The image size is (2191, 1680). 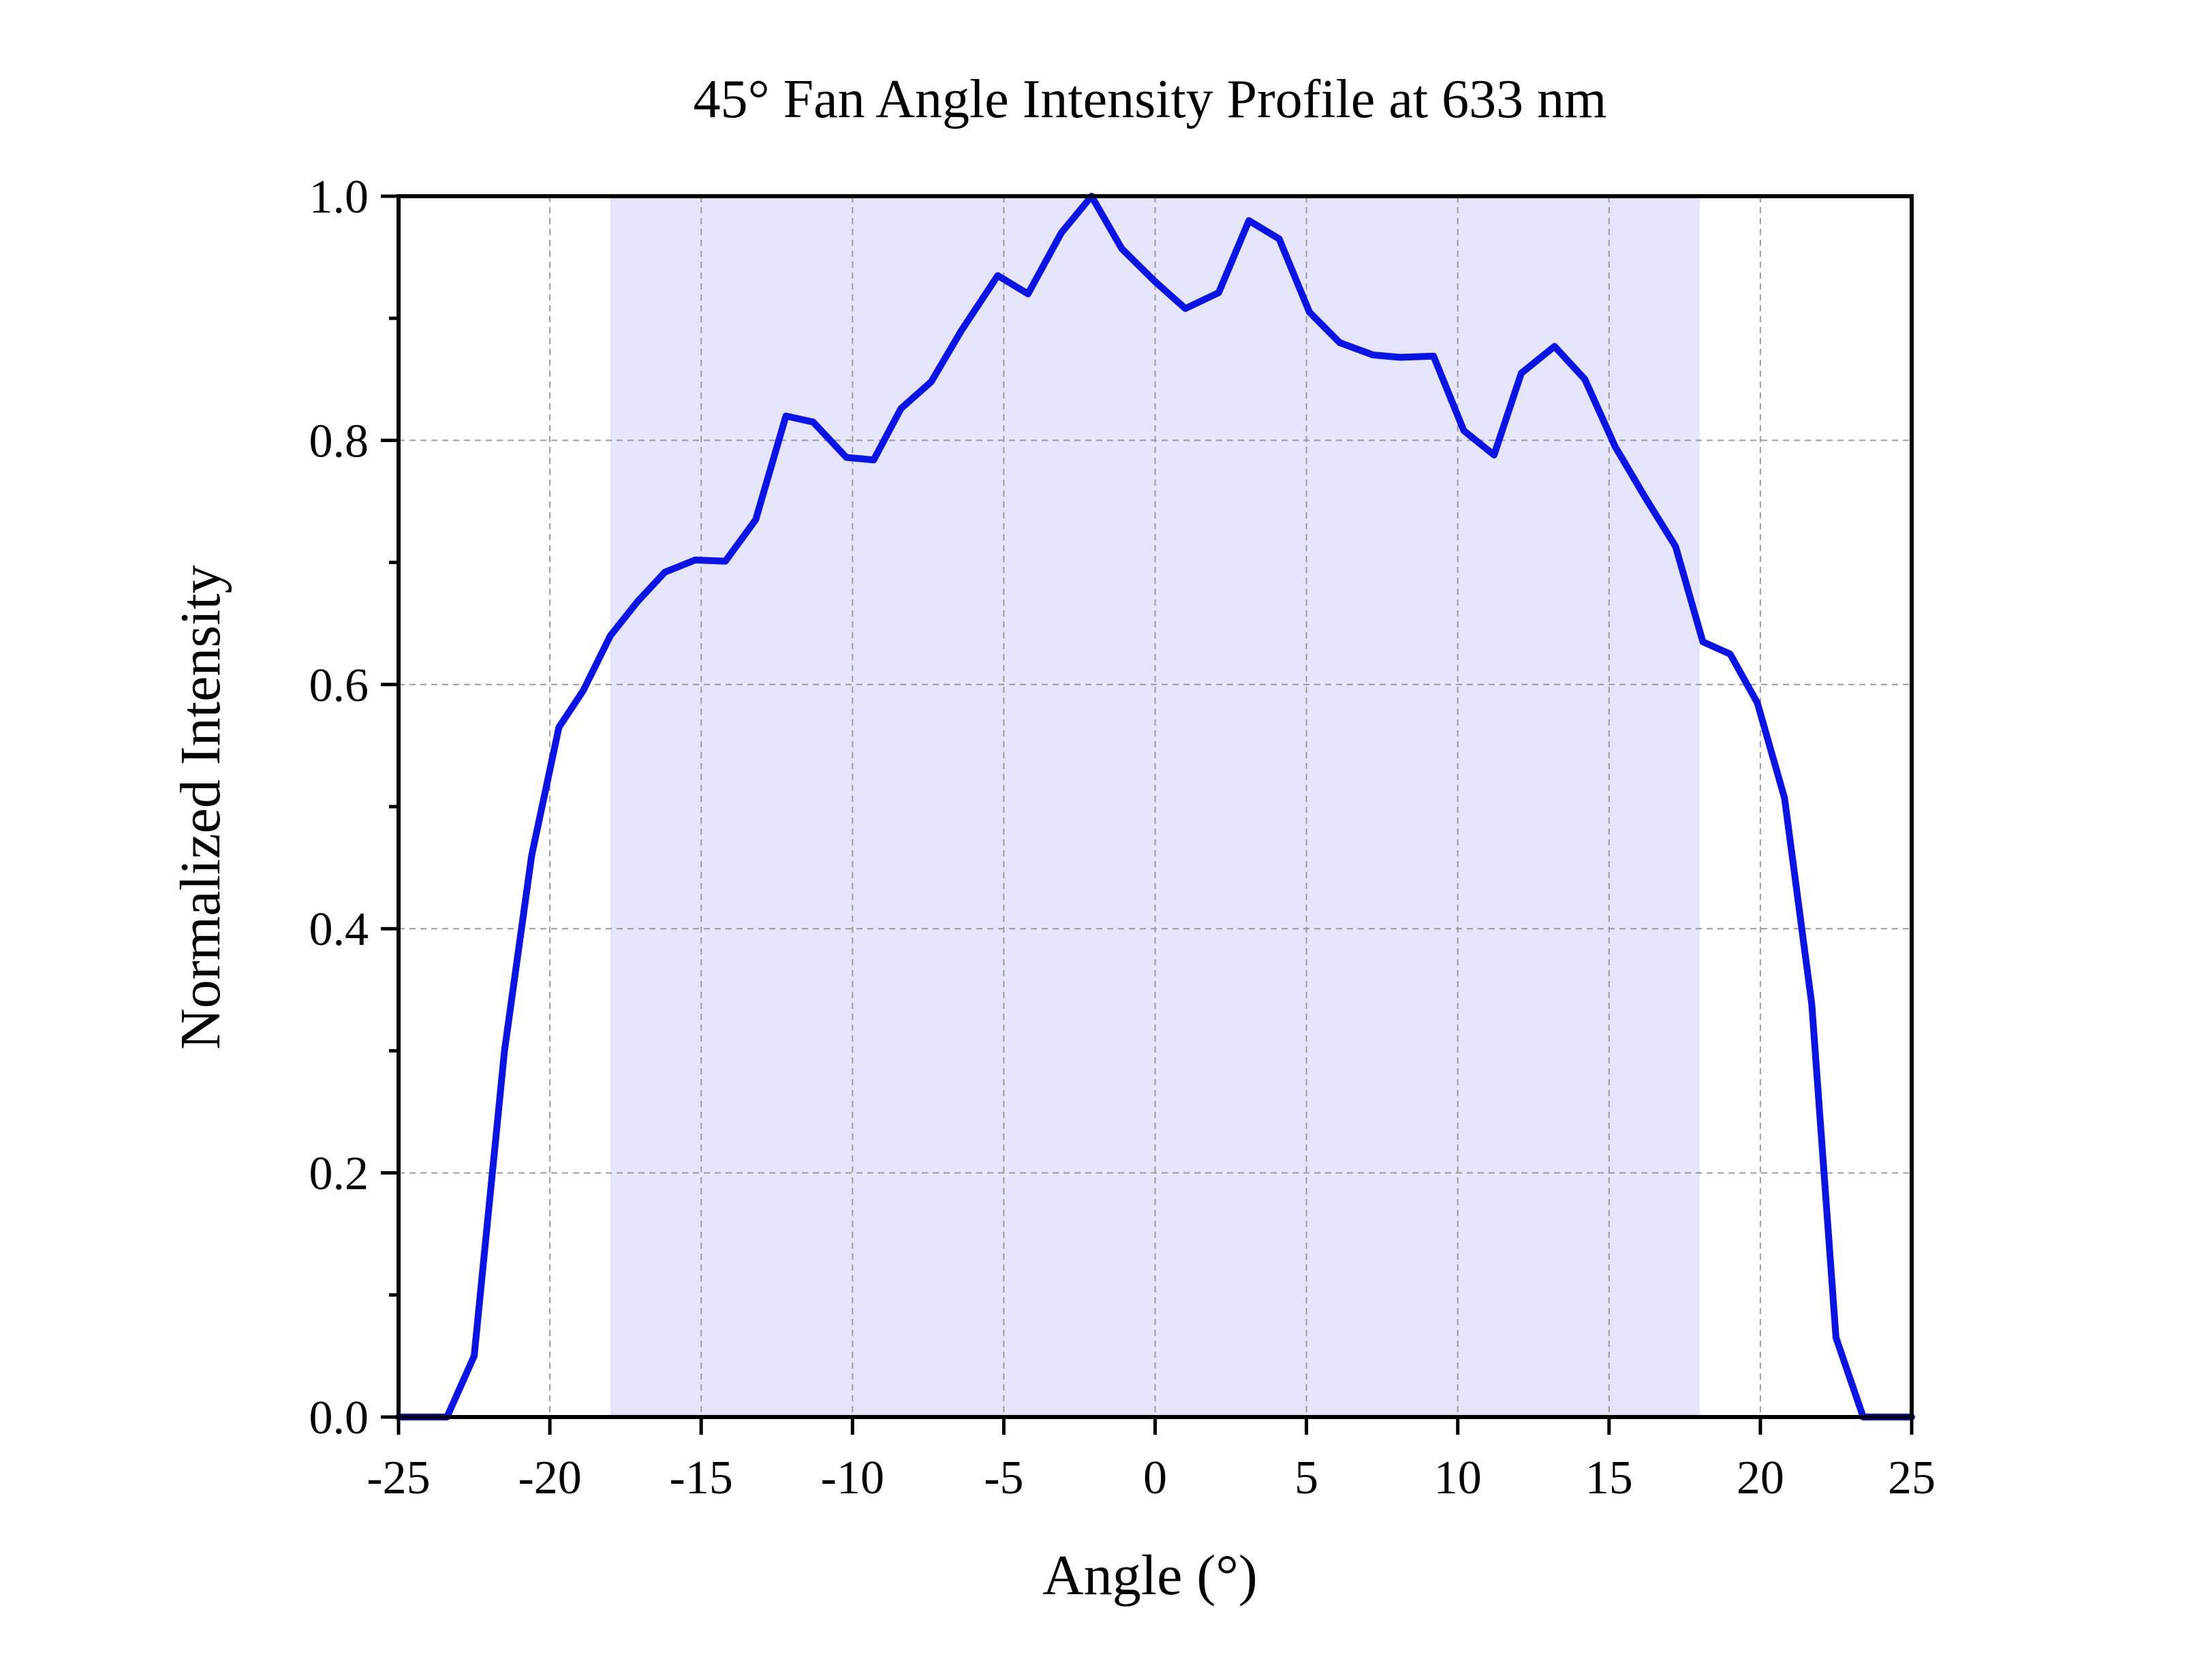 What do you see at coordinates (200, 807) in the screenshot?
I see `y-axis-title: Normalized Intensity` at bounding box center [200, 807].